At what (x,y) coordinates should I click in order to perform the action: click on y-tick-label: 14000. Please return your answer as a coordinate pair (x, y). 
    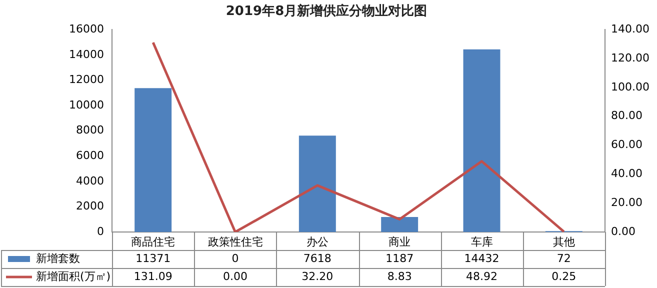
    Looking at the image, I should click on (86, 54).